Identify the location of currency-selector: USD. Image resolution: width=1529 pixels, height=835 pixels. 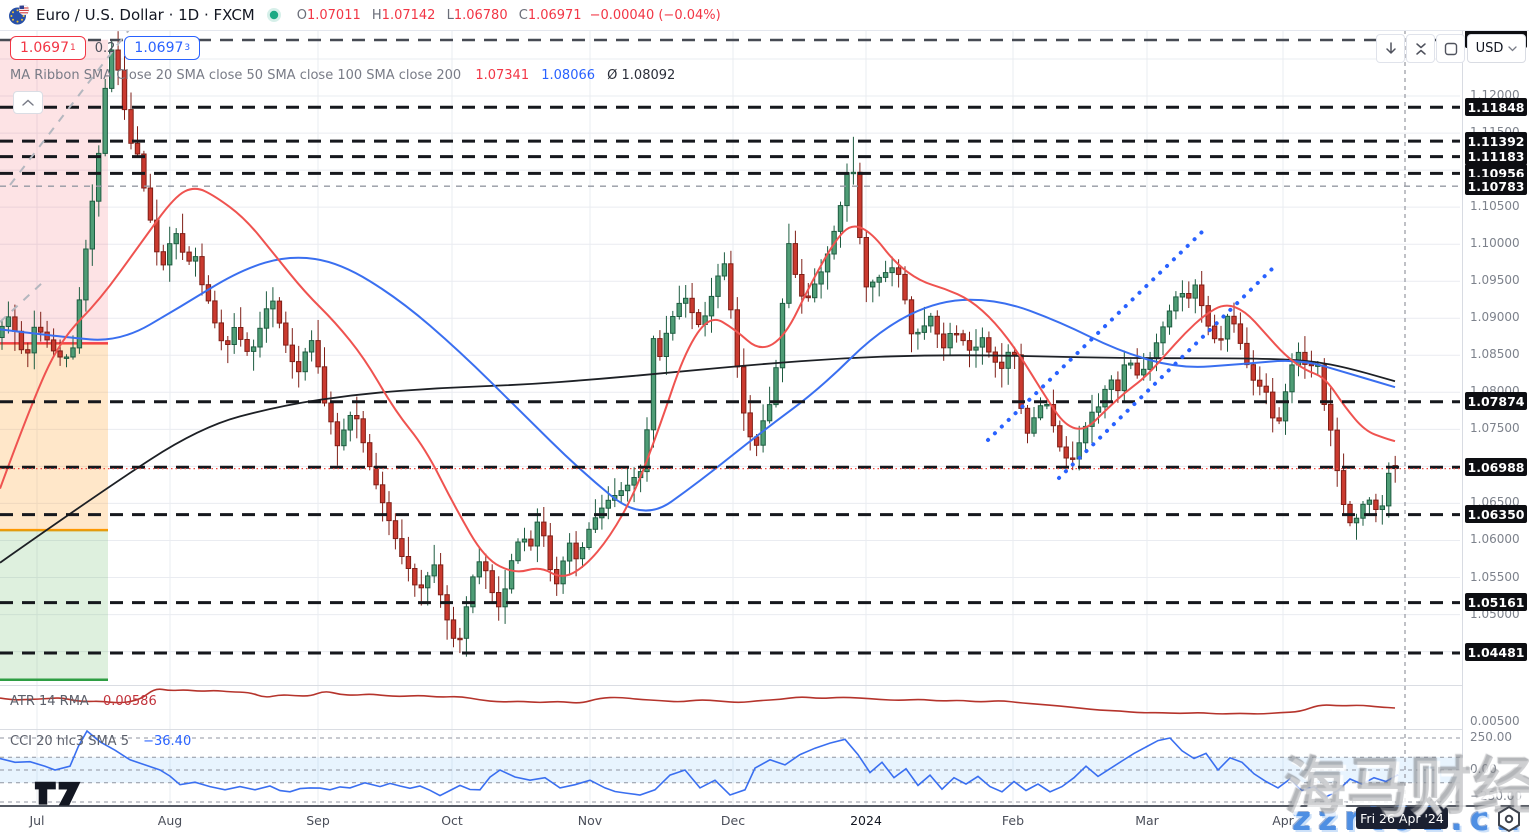
(1496, 48).